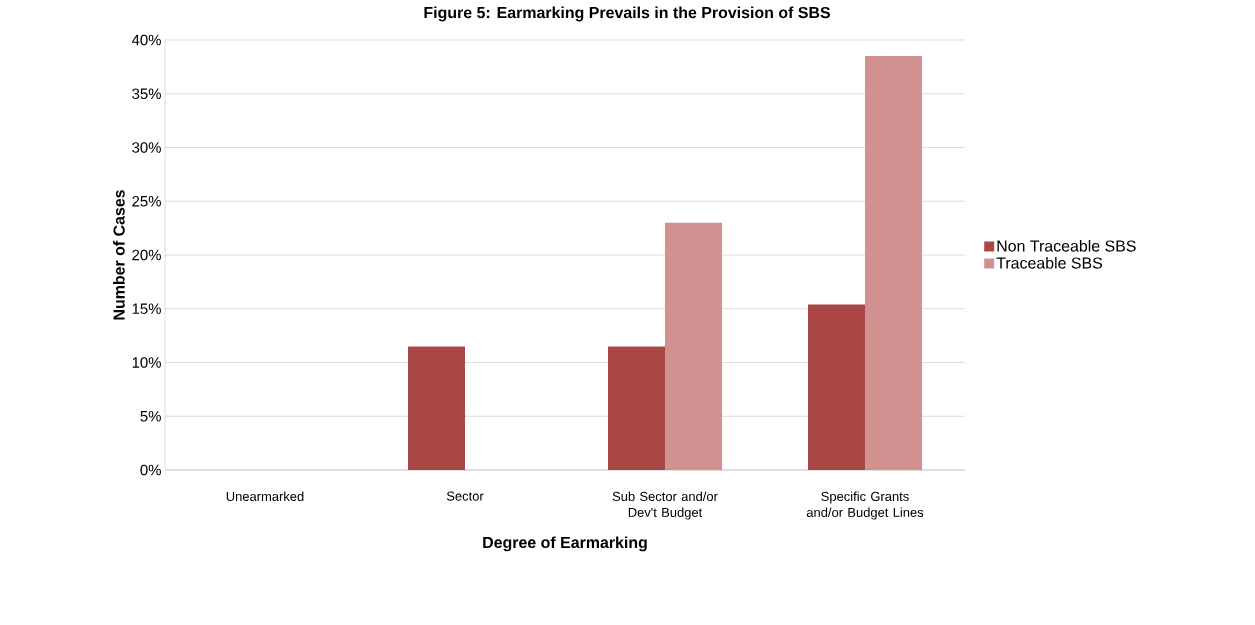 The height and width of the screenshot is (625, 1255). What do you see at coordinates (865, 505) in the screenshot?
I see `x-tick-label: Specific Grants and/or Budget Lines` at bounding box center [865, 505].